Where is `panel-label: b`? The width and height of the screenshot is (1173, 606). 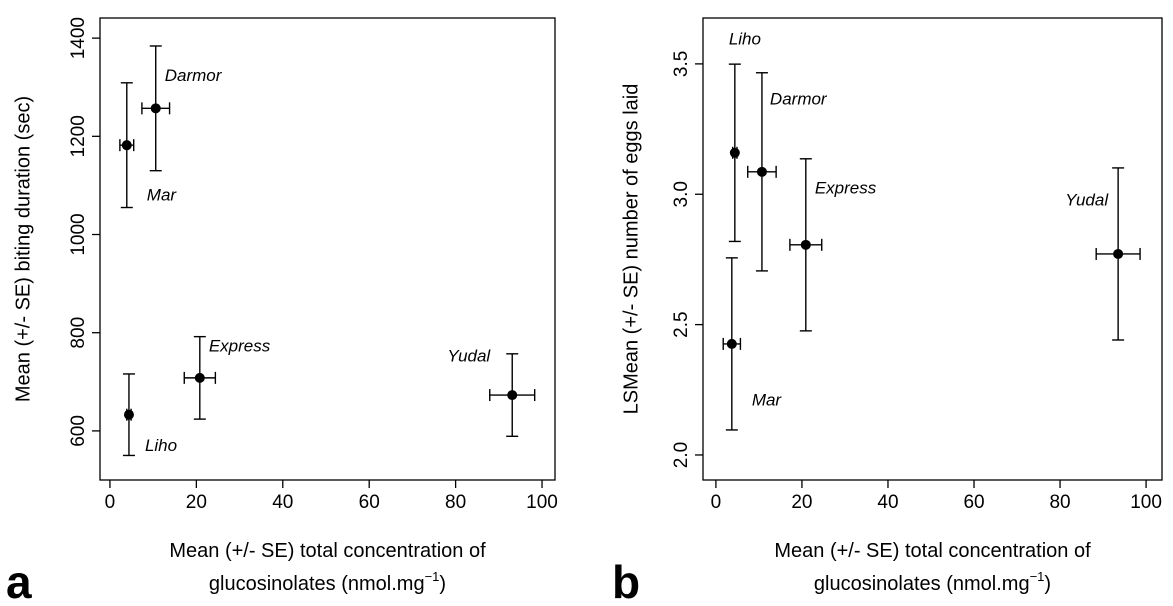
panel-label: b is located at coordinates (626, 581).